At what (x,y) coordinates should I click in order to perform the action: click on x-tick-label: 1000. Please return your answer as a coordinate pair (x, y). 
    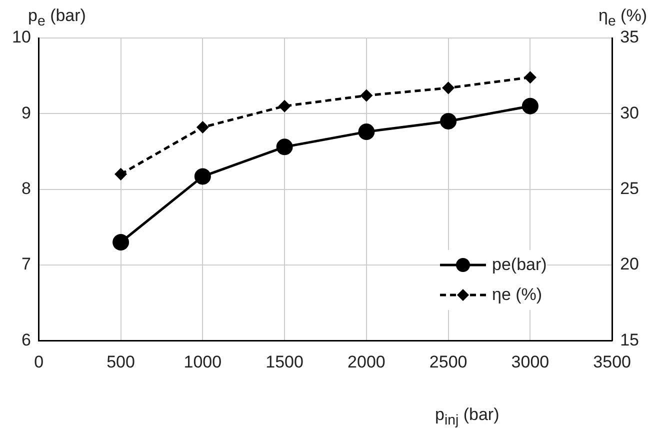
    Looking at the image, I should click on (203, 362).